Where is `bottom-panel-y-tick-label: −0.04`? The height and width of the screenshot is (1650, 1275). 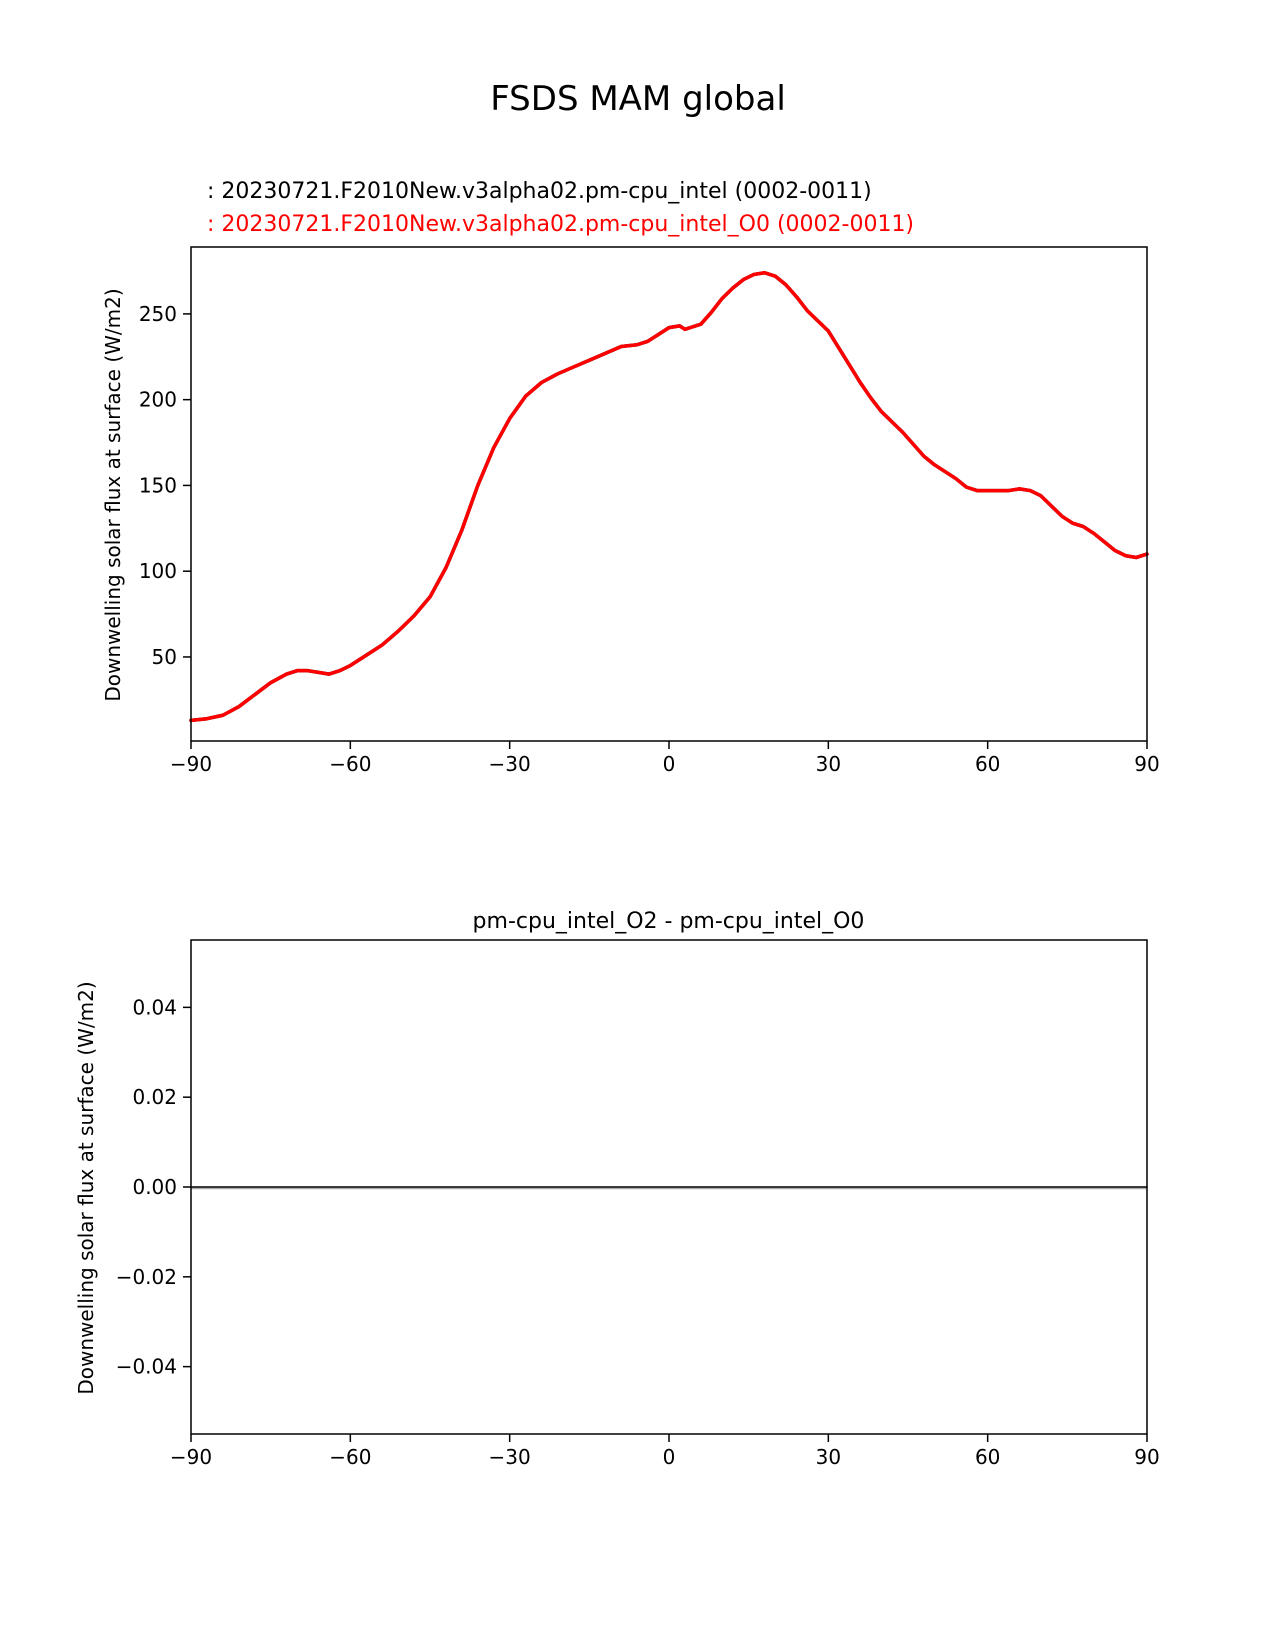
bottom-panel-y-tick-label: −0.04 is located at coordinates (146, 1367).